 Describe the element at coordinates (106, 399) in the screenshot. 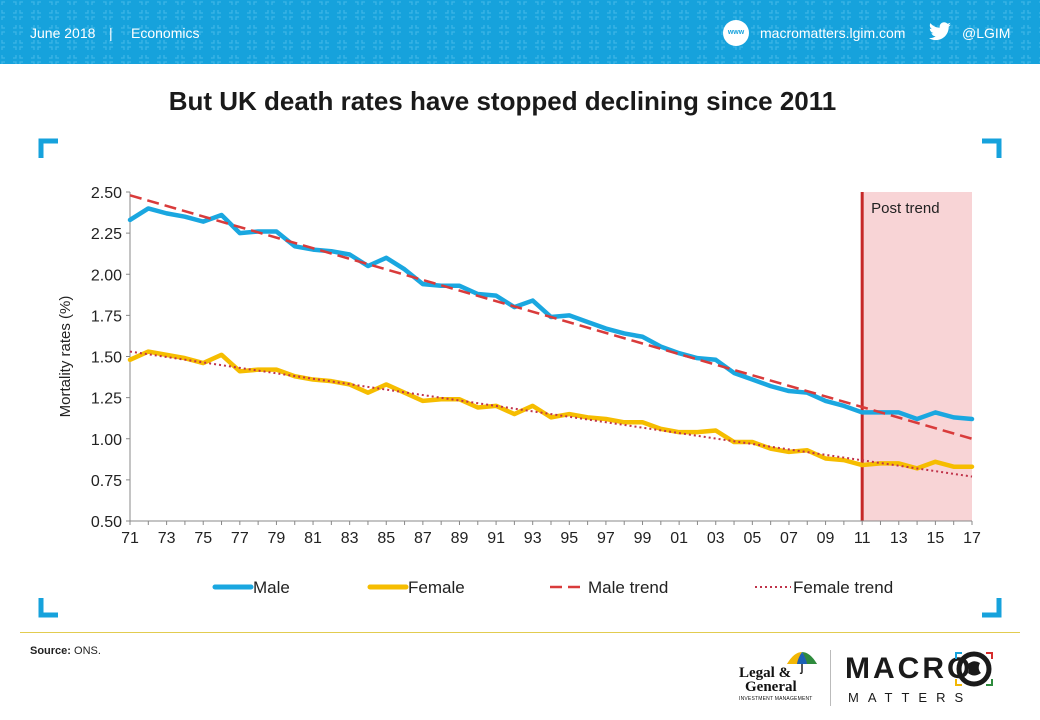

I see `y-tick-label: 1.25` at that location.